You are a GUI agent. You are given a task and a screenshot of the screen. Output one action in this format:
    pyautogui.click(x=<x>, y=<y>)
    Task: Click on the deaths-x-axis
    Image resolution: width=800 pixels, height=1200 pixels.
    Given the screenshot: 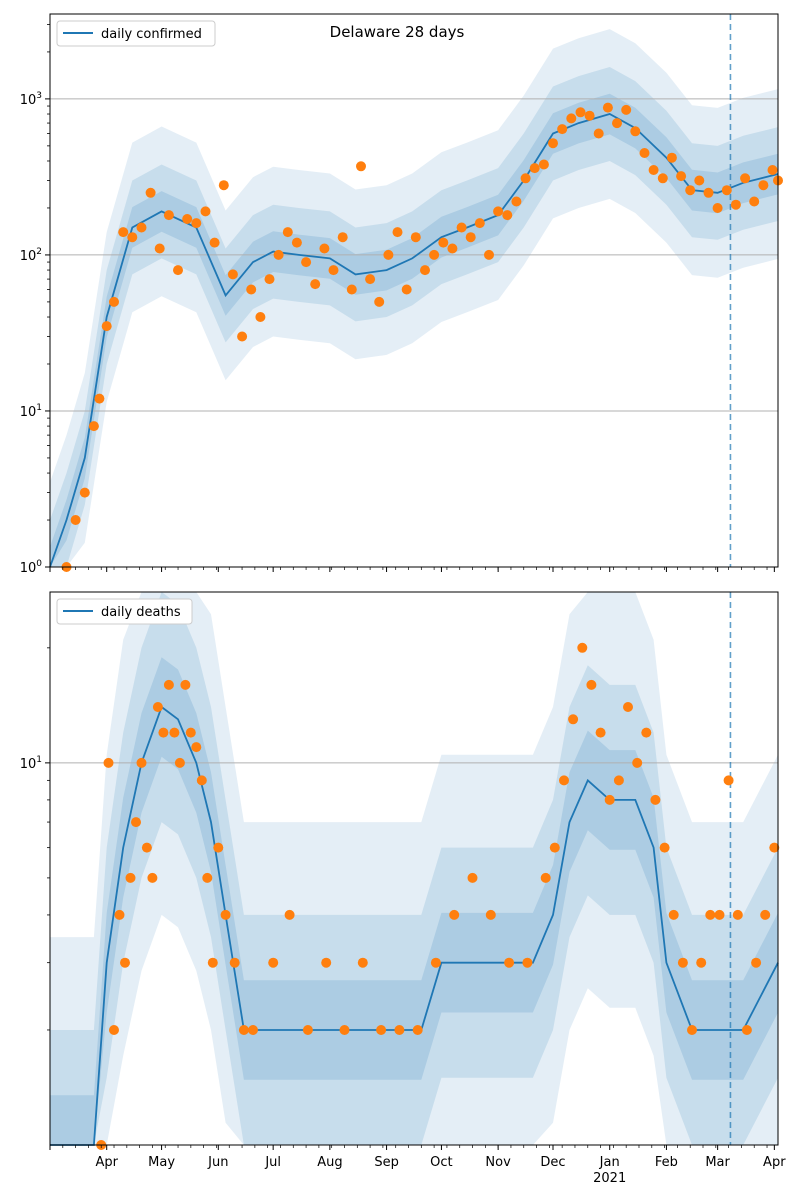 What is the action you would take?
    pyautogui.click(x=412, y=1147)
    